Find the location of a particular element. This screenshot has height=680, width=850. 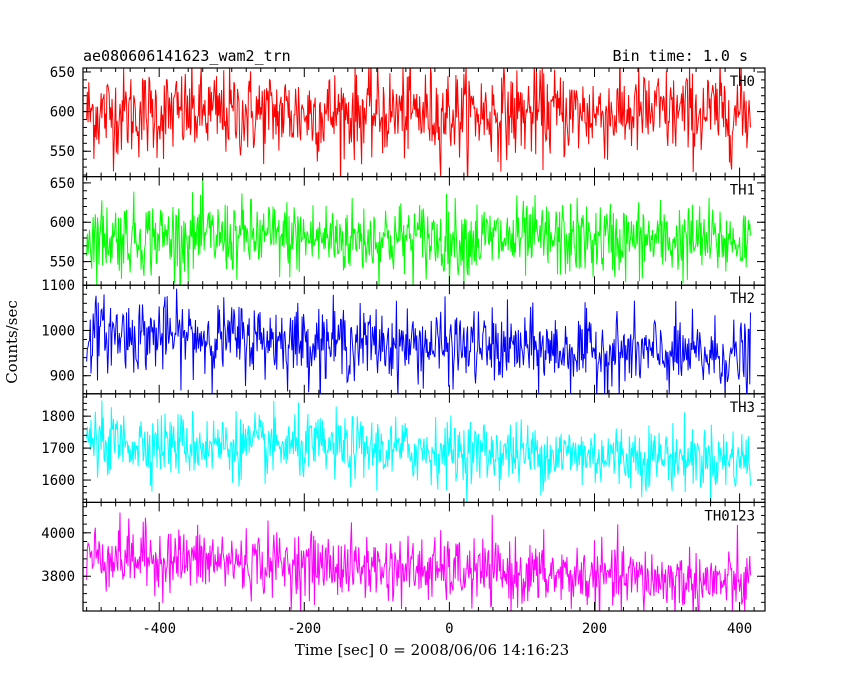

series-th1-line is located at coordinates (418, 231).